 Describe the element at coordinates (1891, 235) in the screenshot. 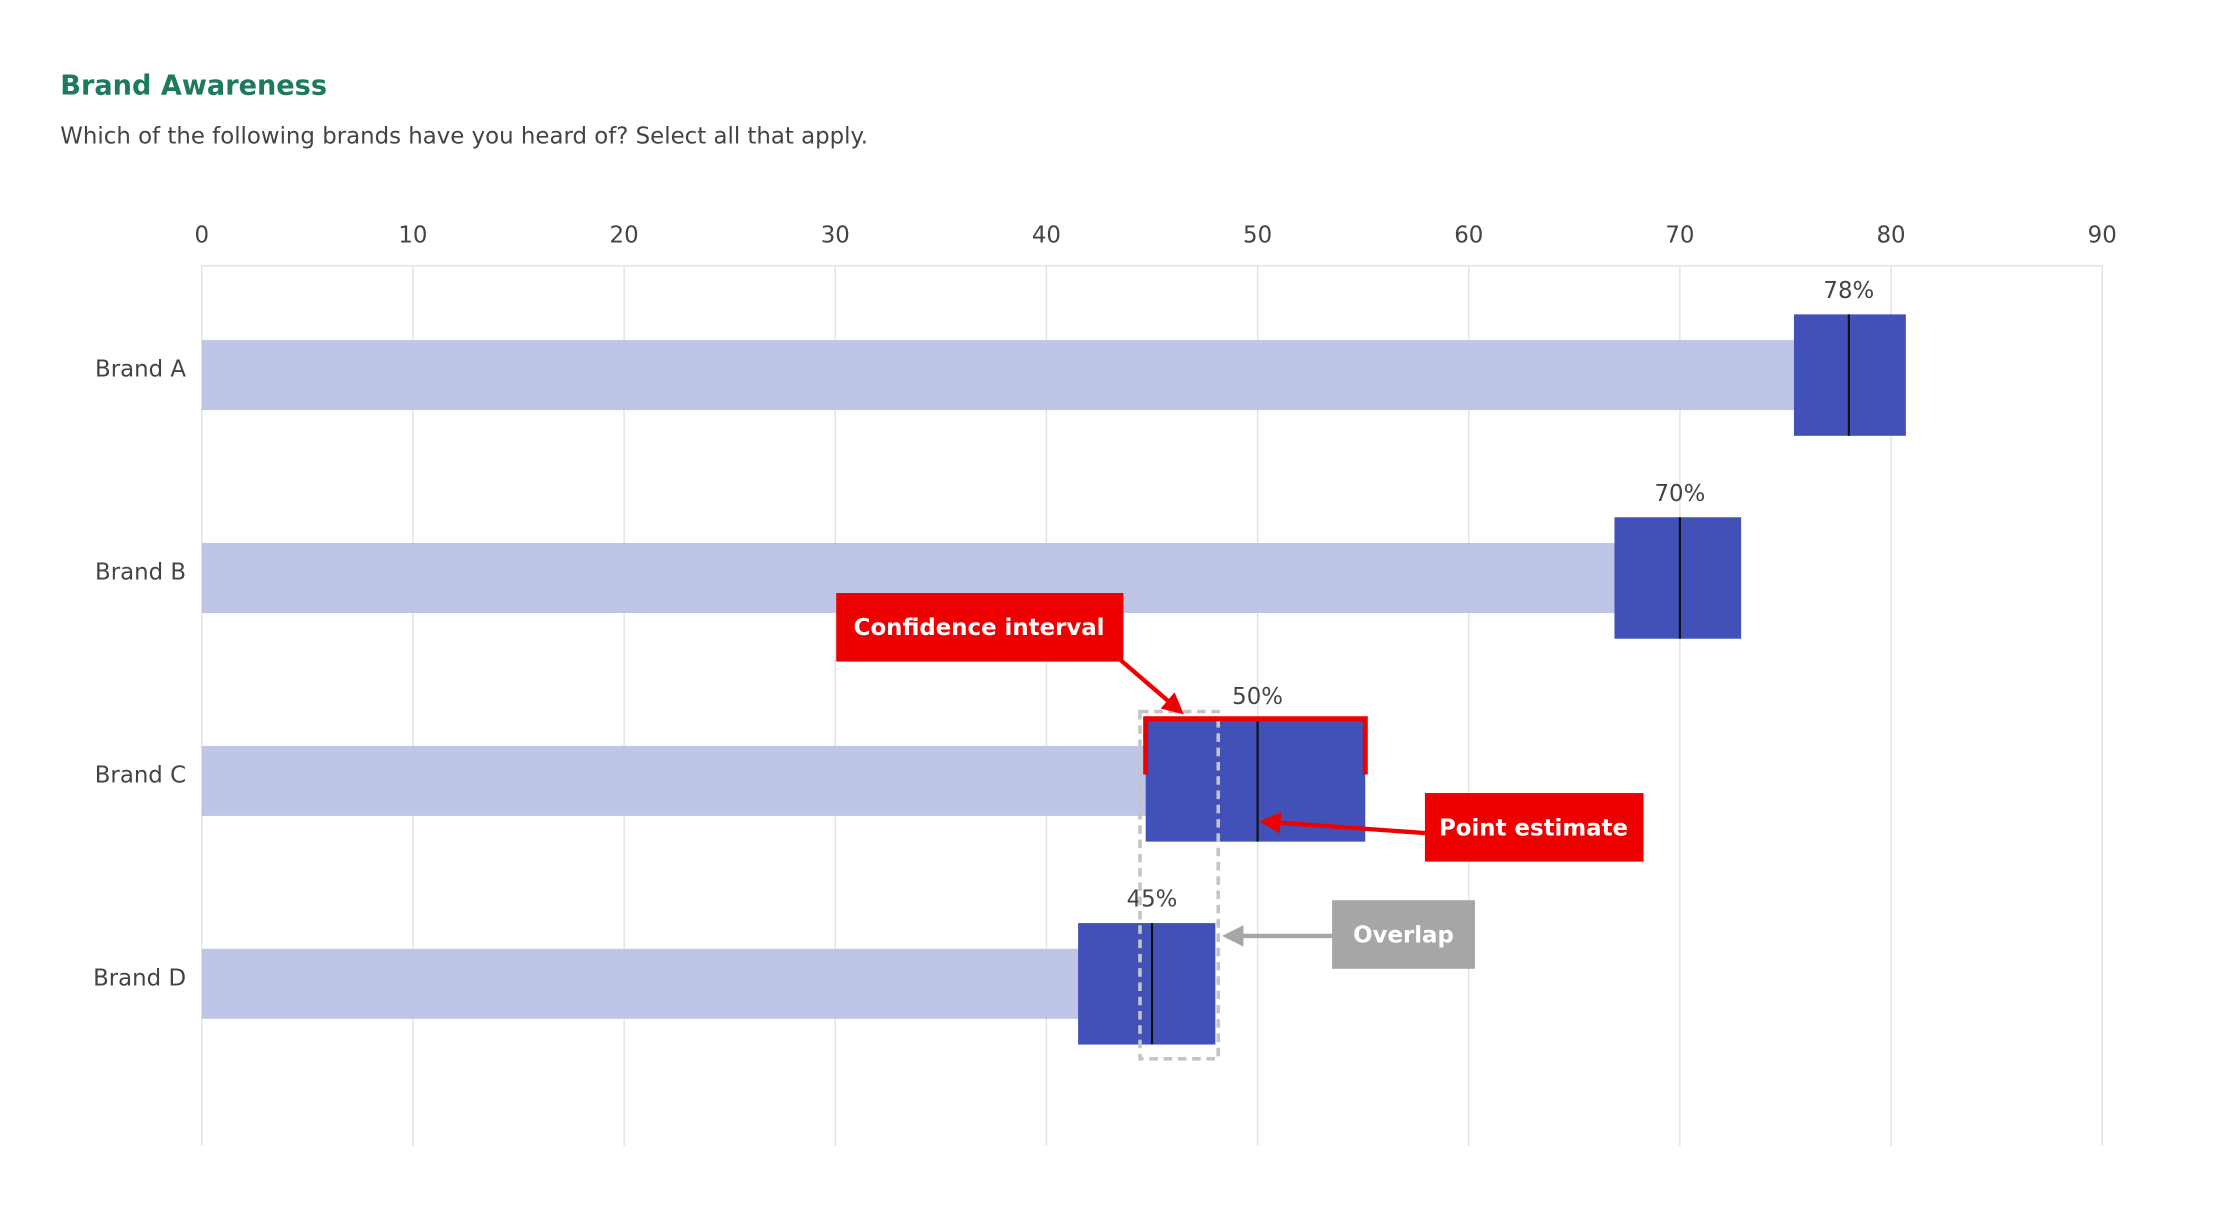

I see `x-tick-label: 80` at that location.